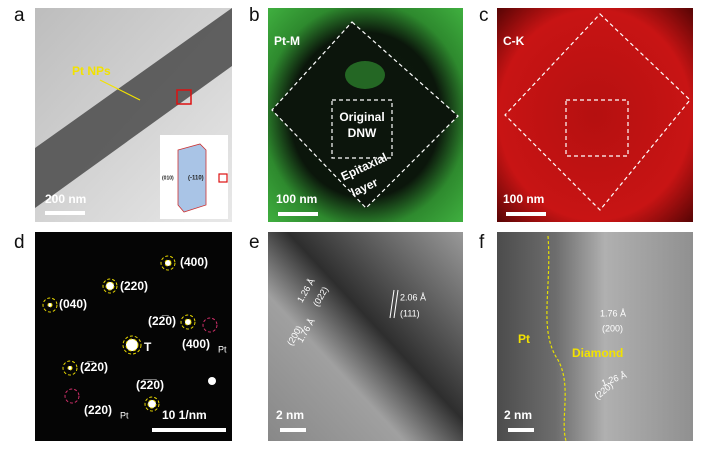  Describe the element at coordinates (254, 242) in the screenshot. I see `panel-letter: e` at that location.